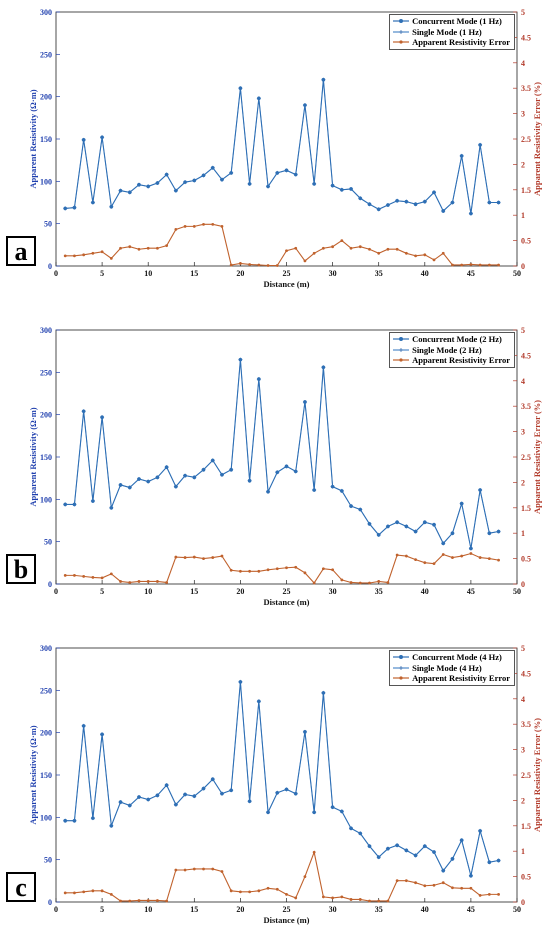  What do you see at coordinates (240, 273) in the screenshot?
I see `x-tick-label: 20` at bounding box center [240, 273].